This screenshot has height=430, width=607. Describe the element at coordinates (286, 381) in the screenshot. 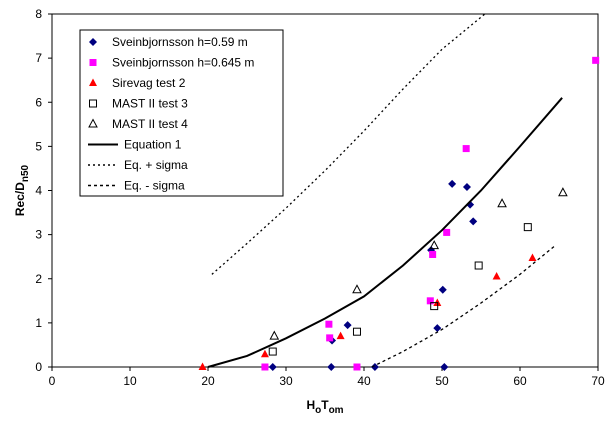

I see `x-tick-label: 30` at that location.